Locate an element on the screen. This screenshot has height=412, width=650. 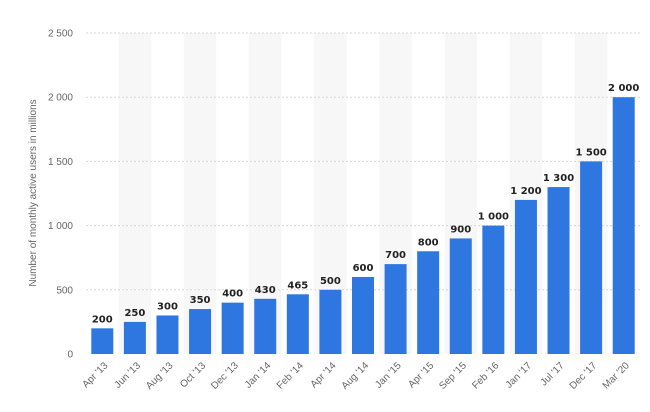
data-label: 430 is located at coordinates (265, 290).